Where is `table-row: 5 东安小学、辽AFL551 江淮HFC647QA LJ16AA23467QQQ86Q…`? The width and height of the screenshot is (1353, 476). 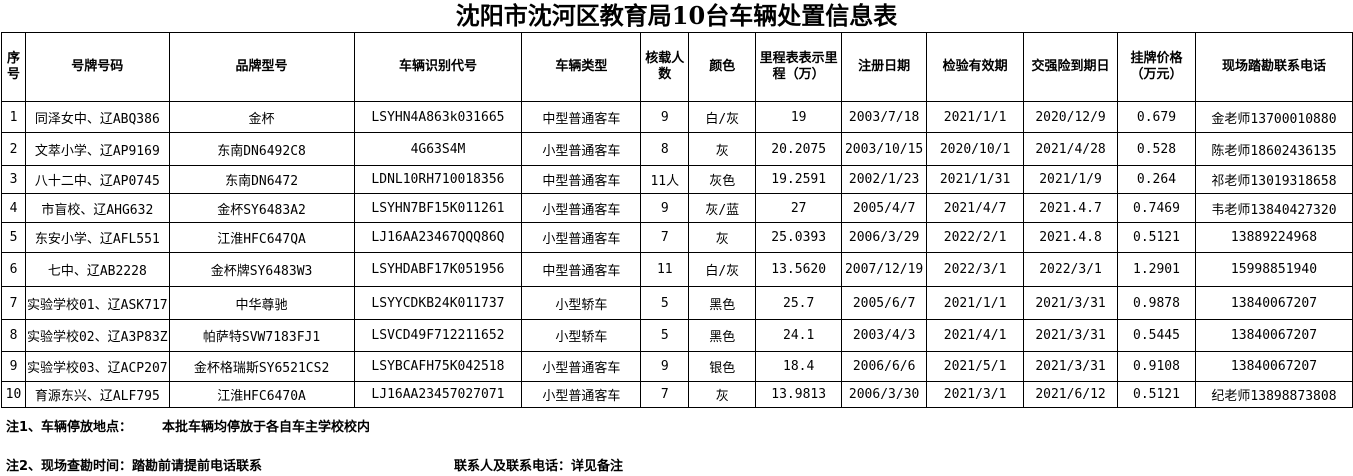 table-row: 5 东安小学、辽AFL551 江淮HFC647QA LJ16AA23467QQQ86Q… is located at coordinates (677, 237).